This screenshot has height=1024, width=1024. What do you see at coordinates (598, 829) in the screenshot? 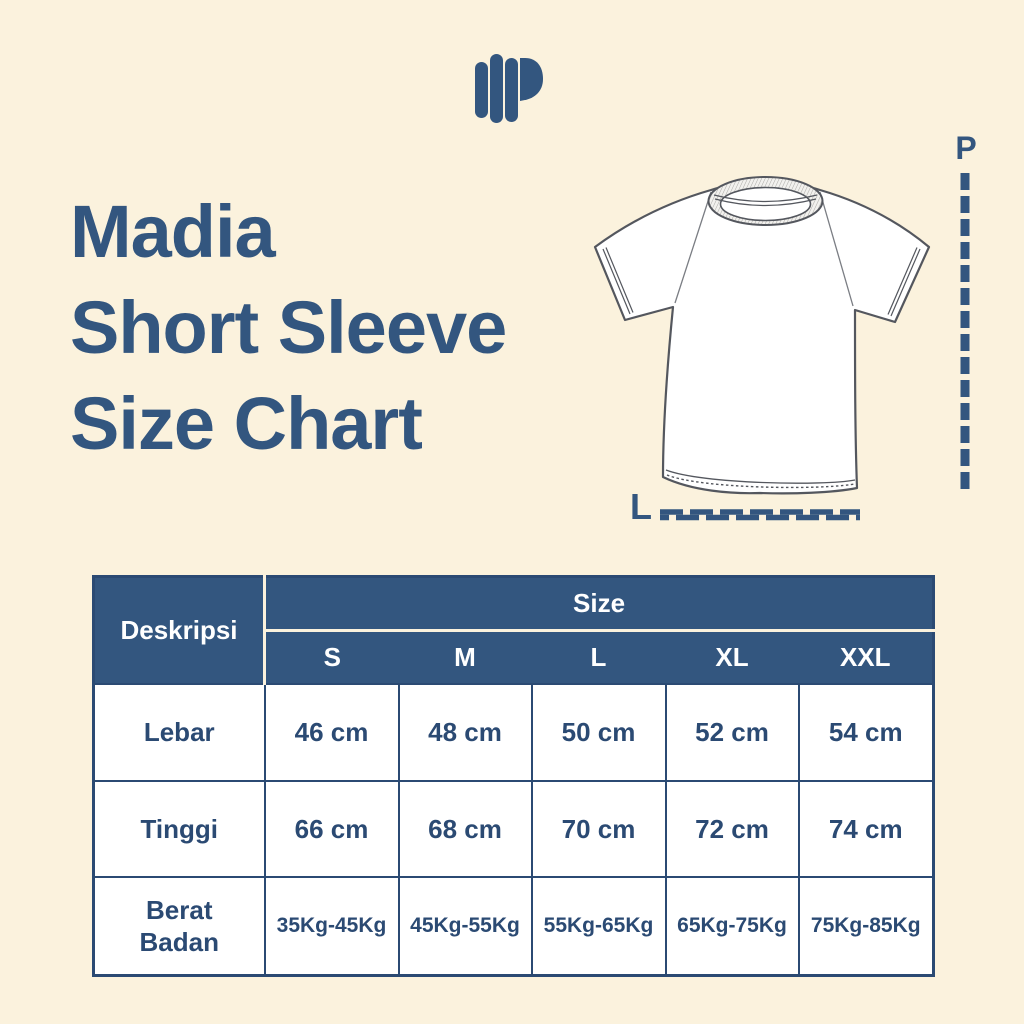
I see `cell-tinggi-l: 70 cm` at bounding box center [598, 829].